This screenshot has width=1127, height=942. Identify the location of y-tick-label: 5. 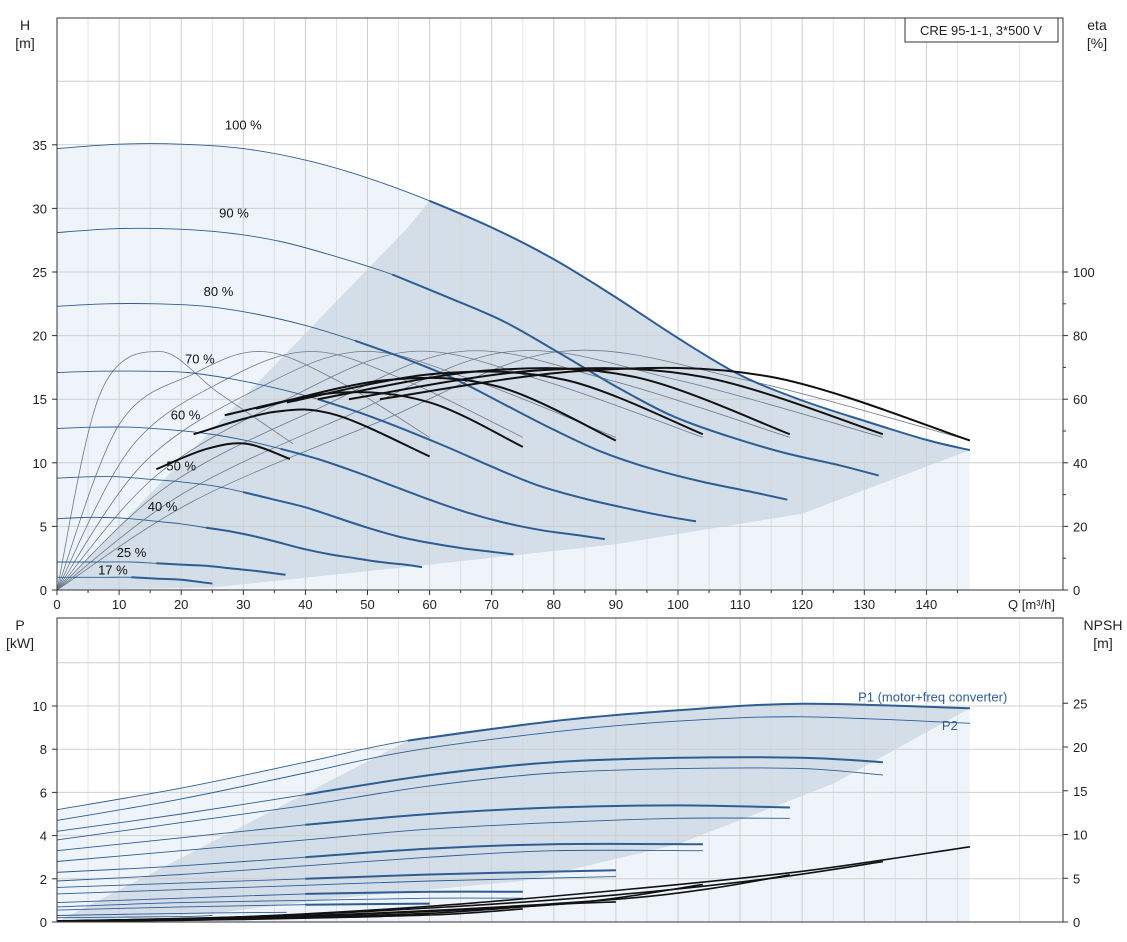
(43, 526).